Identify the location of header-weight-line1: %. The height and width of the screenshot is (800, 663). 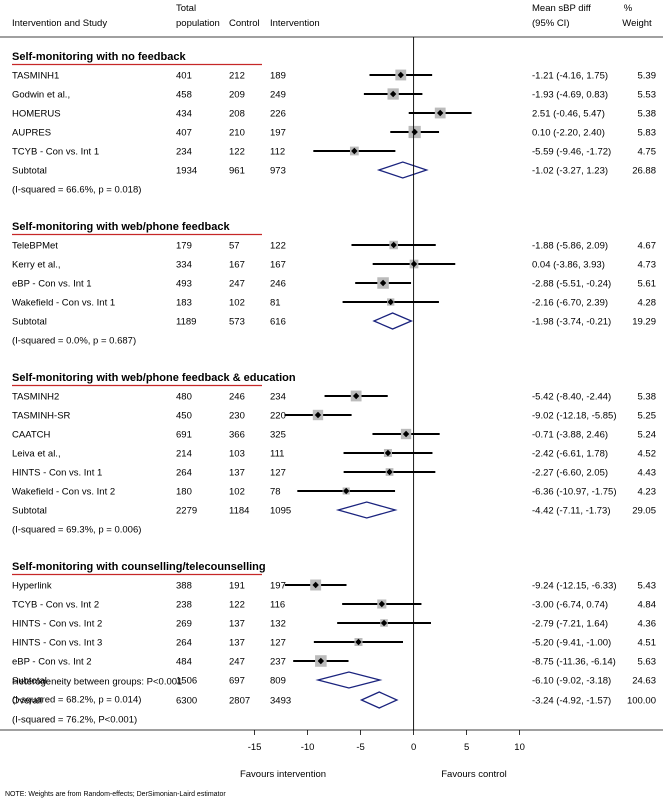
(628, 8).